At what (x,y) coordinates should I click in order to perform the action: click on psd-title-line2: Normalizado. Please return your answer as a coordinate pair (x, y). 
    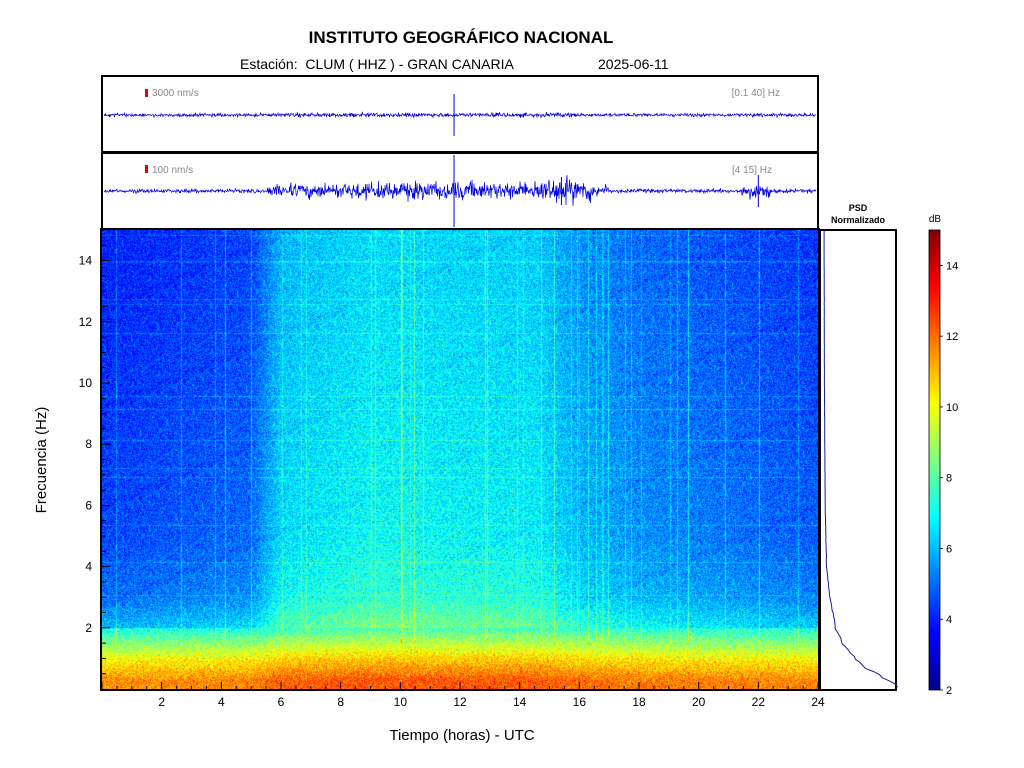
    Looking at the image, I should click on (858, 220).